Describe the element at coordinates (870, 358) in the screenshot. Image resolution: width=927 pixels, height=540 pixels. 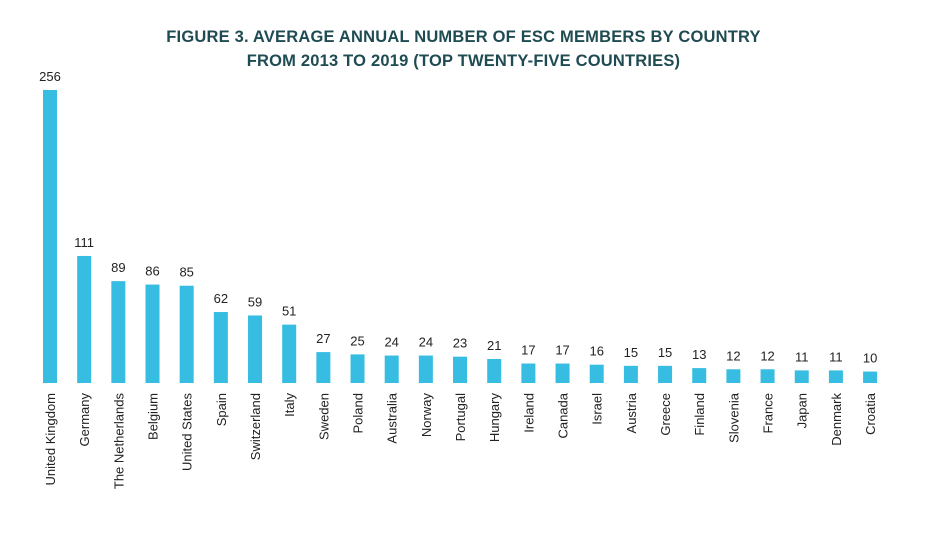
I see `data-label: 10` at that location.